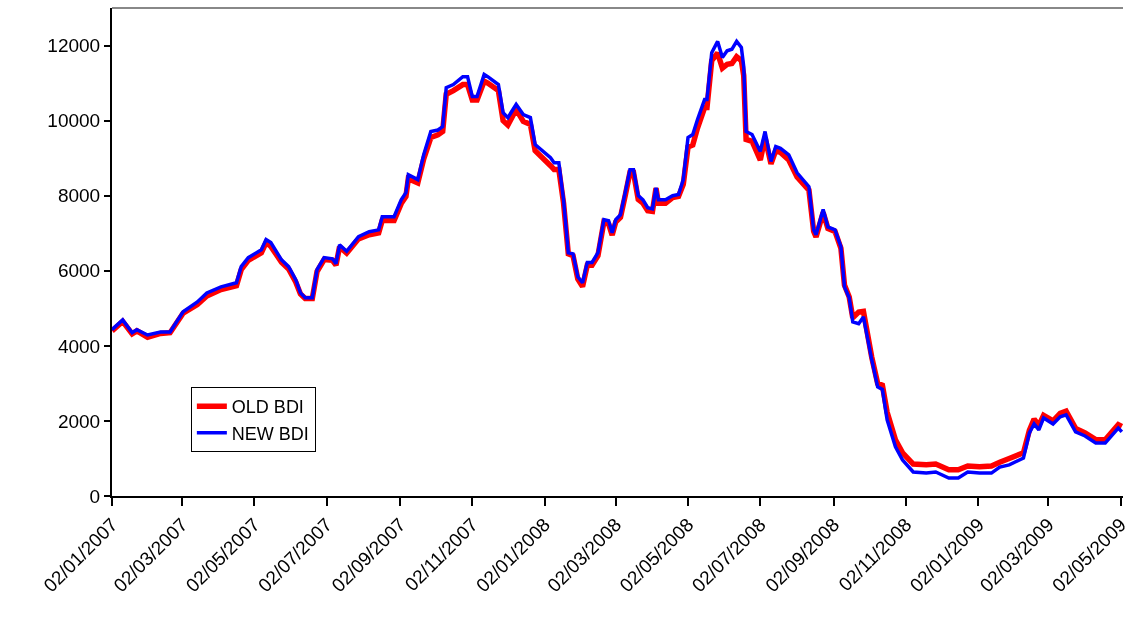  I want to click on legend-label: NEW BDI, so click(270, 433).